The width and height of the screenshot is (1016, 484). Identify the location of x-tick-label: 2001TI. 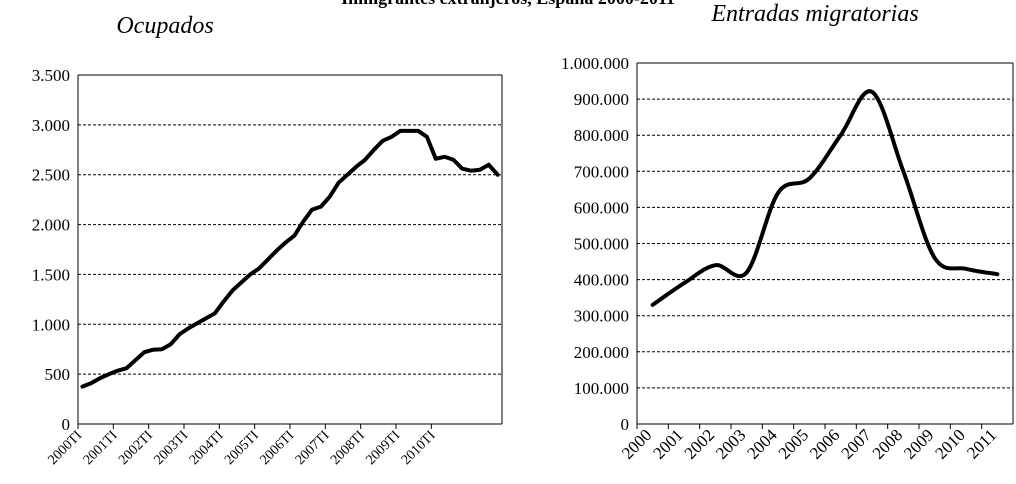
(101, 448).